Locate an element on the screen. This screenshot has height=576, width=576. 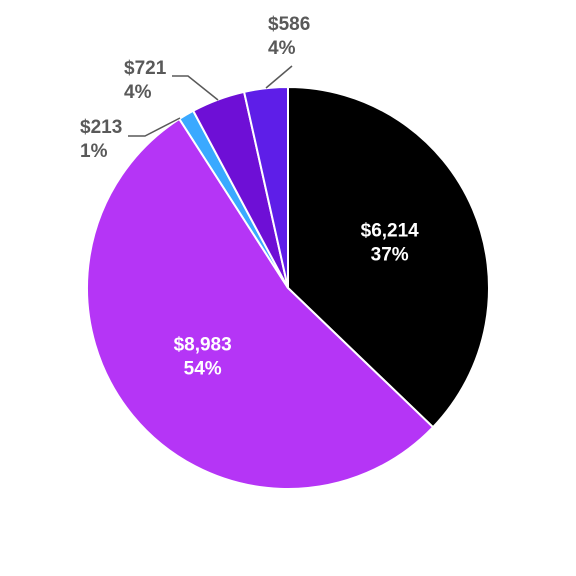
slice-percent-label-3: 4% is located at coordinates (138, 92).